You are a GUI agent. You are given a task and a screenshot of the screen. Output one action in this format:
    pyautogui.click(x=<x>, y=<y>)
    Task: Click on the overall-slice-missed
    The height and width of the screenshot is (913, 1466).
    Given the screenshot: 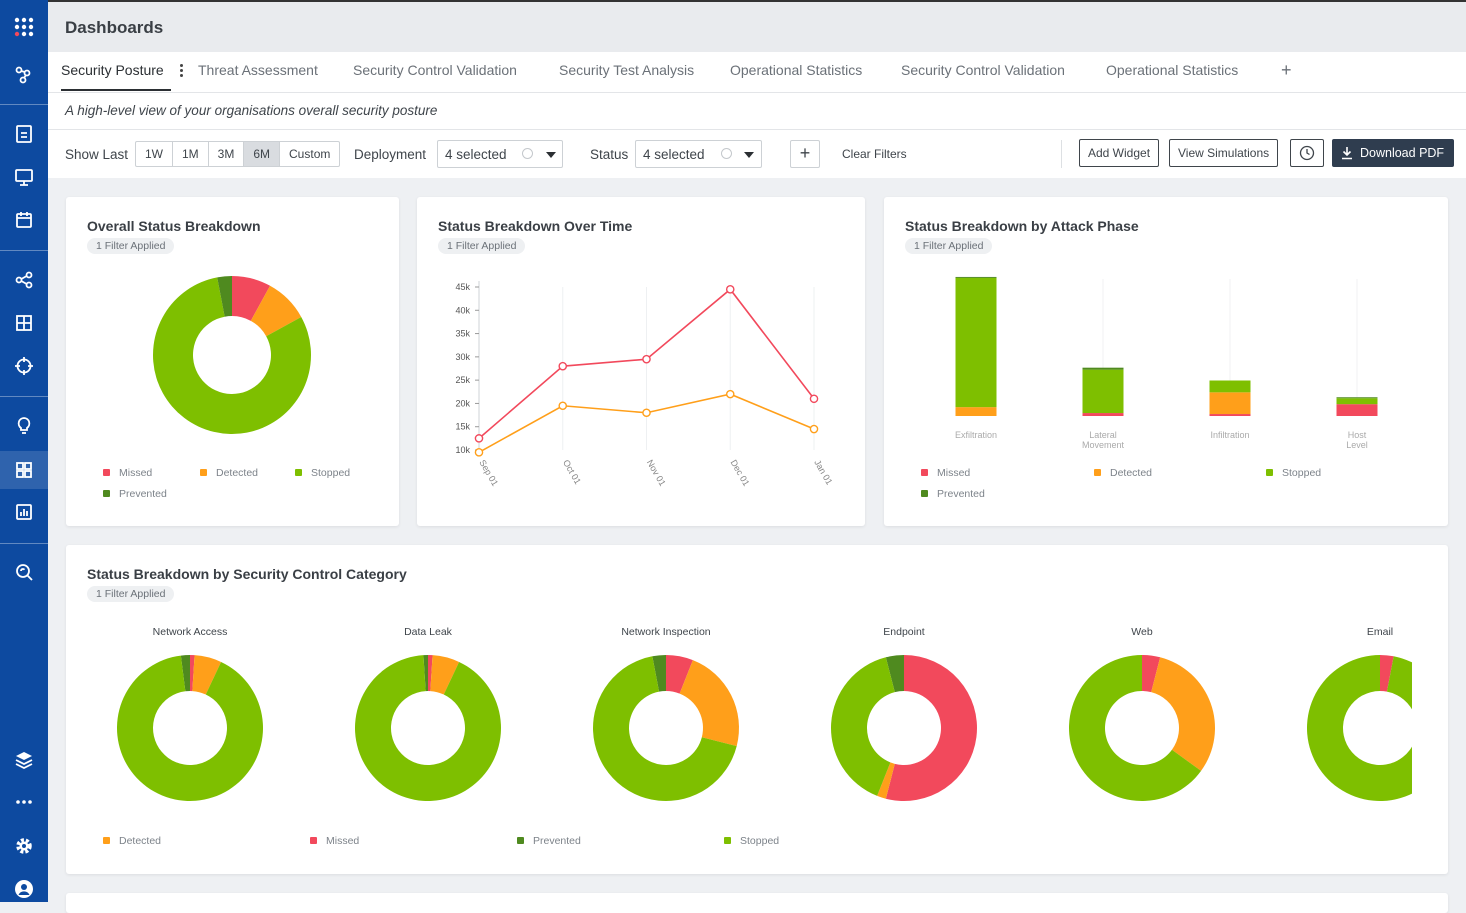 What is the action you would take?
    pyautogui.click(x=251, y=298)
    